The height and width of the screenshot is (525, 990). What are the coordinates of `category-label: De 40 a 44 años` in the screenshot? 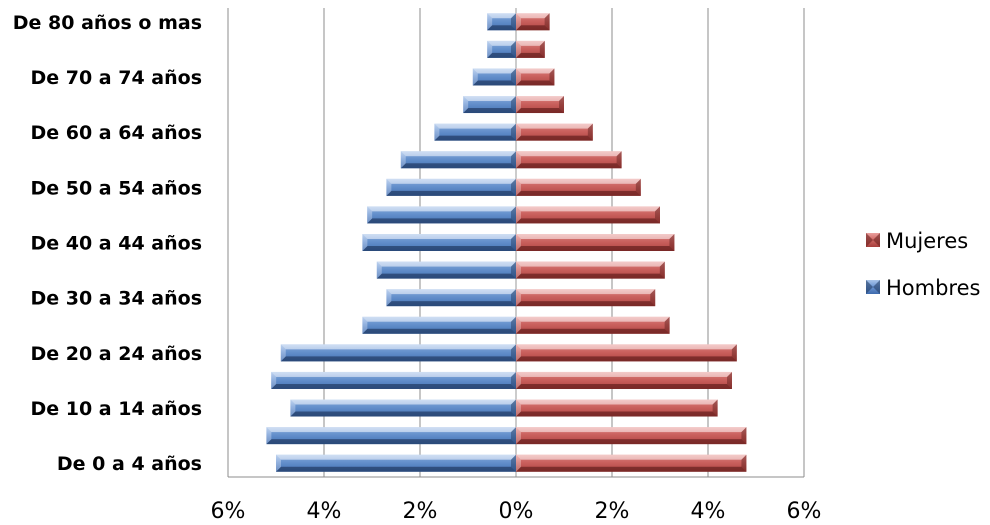 It's located at (116, 244).